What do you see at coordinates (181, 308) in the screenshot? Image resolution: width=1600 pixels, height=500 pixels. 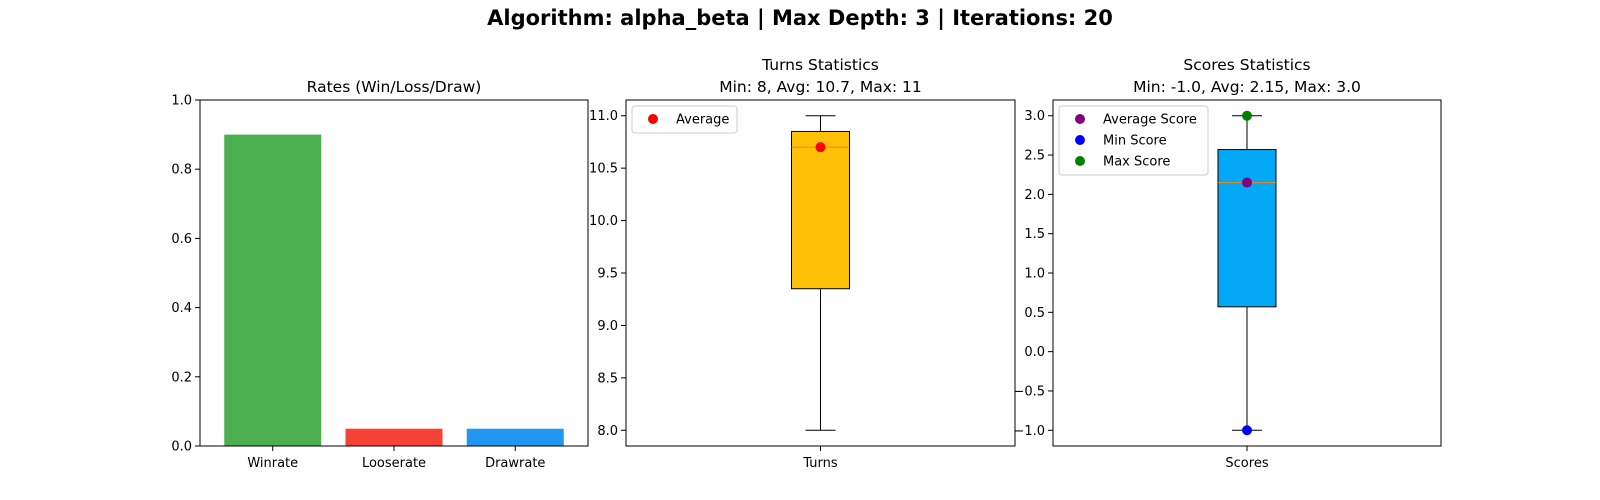 I see `y-tick-label: 0.4` at bounding box center [181, 308].